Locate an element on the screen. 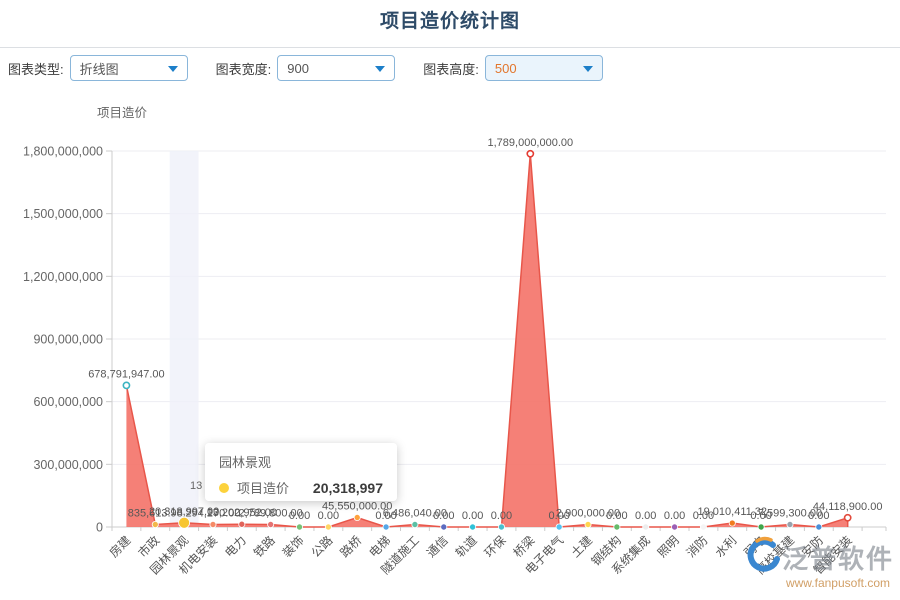 The width and height of the screenshot is (900, 600). series-dot-icon is located at coordinates (224, 487).